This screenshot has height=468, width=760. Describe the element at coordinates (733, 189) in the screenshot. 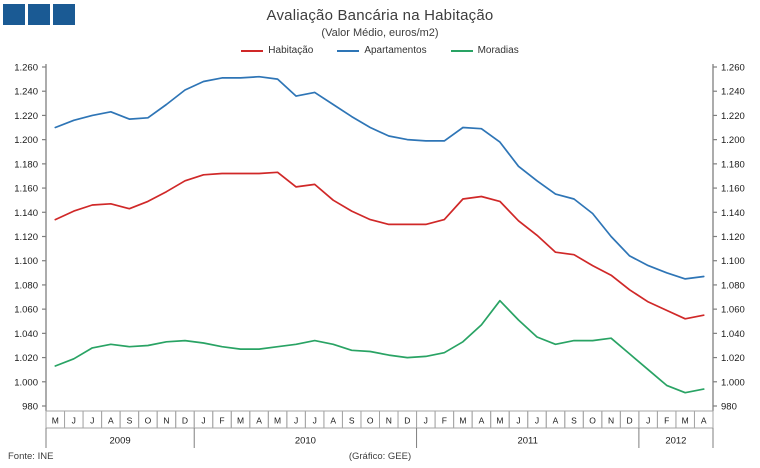

I see `y-axis-label-right: 1.160` at that location.